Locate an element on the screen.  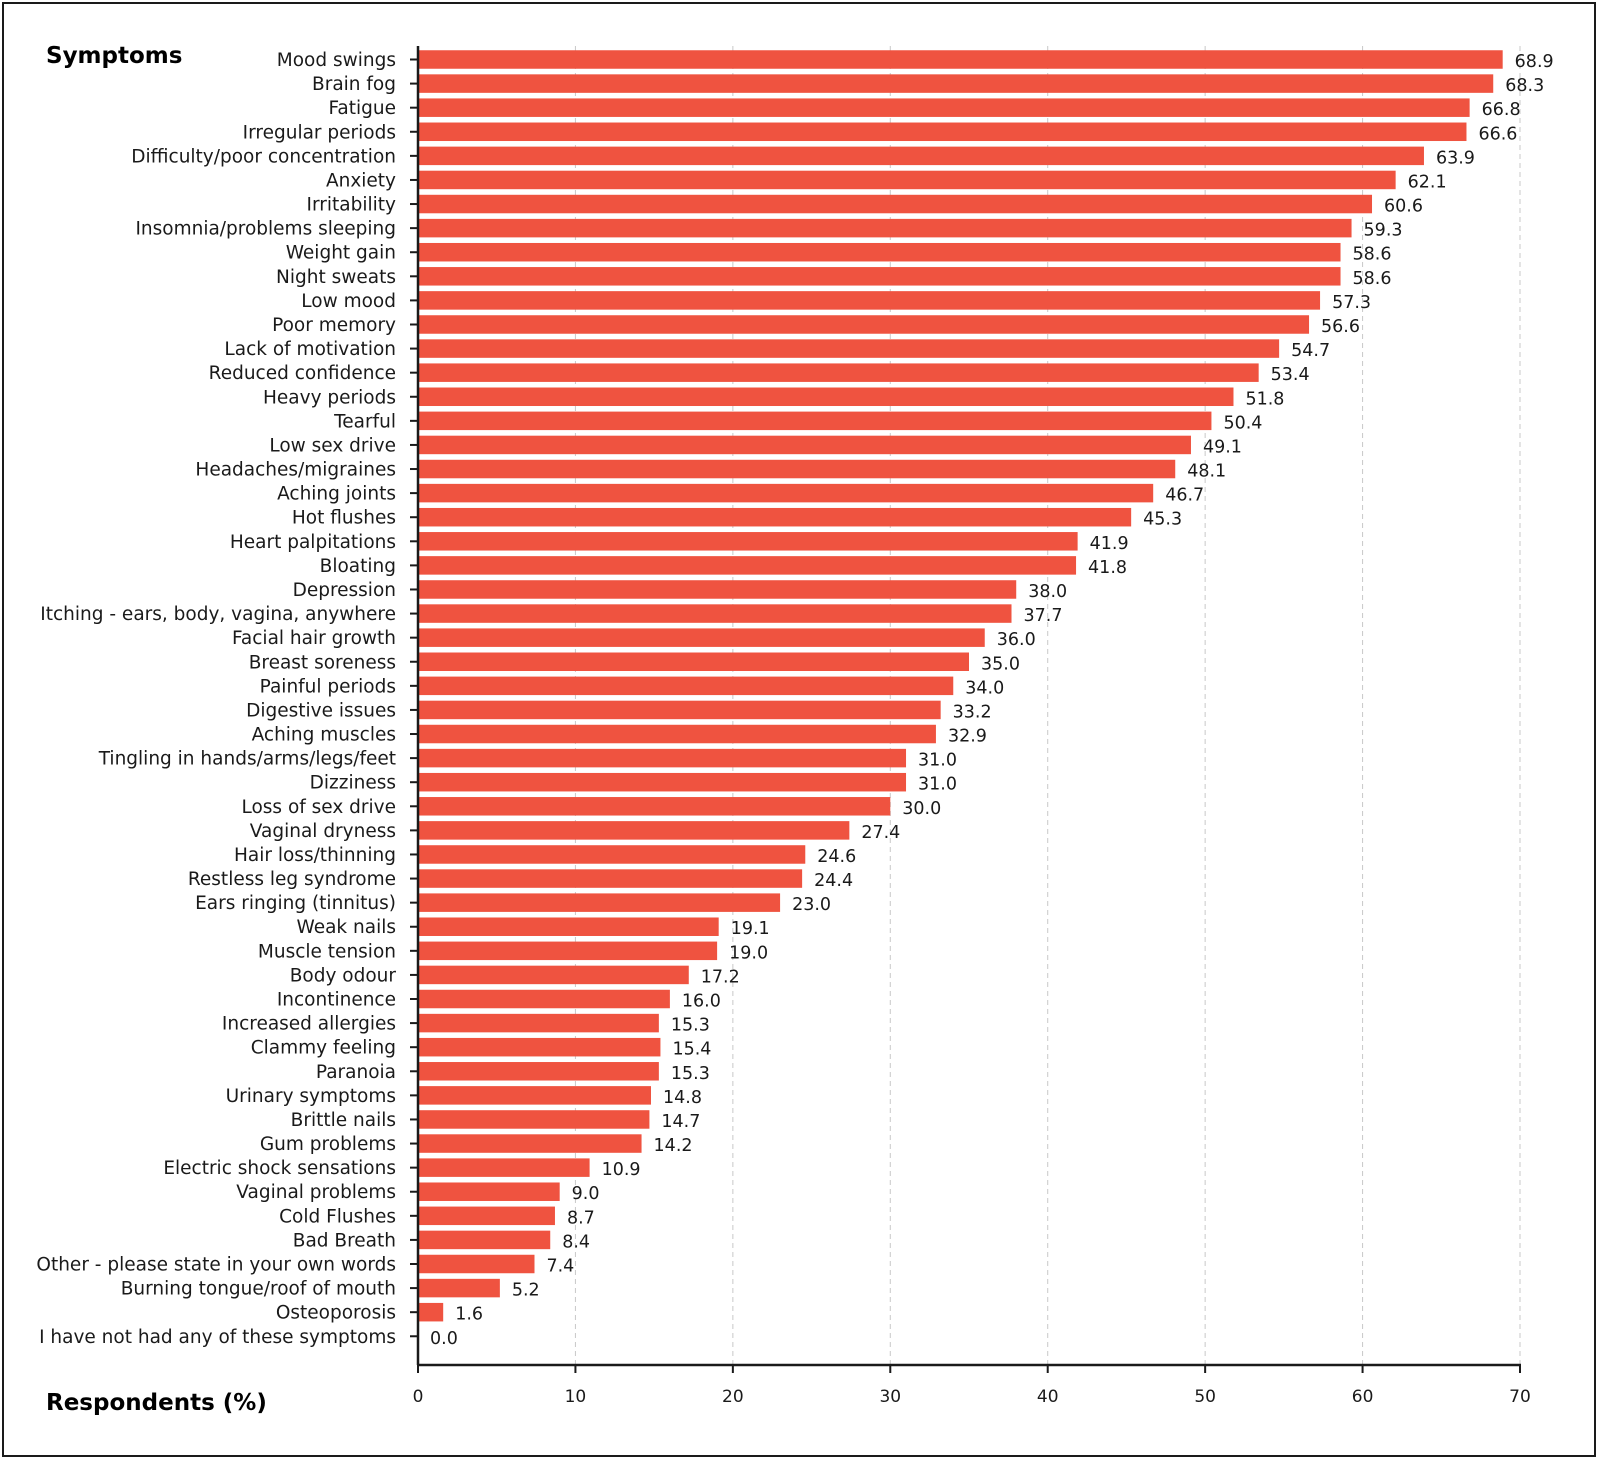
category-label: Vaginal dryness is located at coordinates (323, 831).